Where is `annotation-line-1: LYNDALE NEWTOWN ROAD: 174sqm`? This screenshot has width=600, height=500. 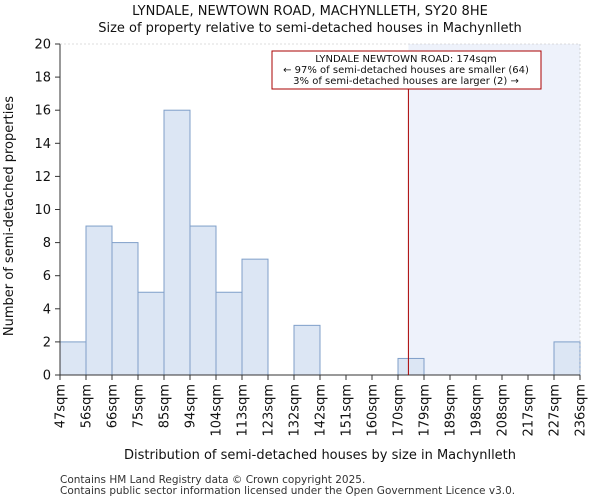
annotation-line-1: LYNDALE NEWTOWN ROAD: 174sqm is located at coordinates (406, 59).